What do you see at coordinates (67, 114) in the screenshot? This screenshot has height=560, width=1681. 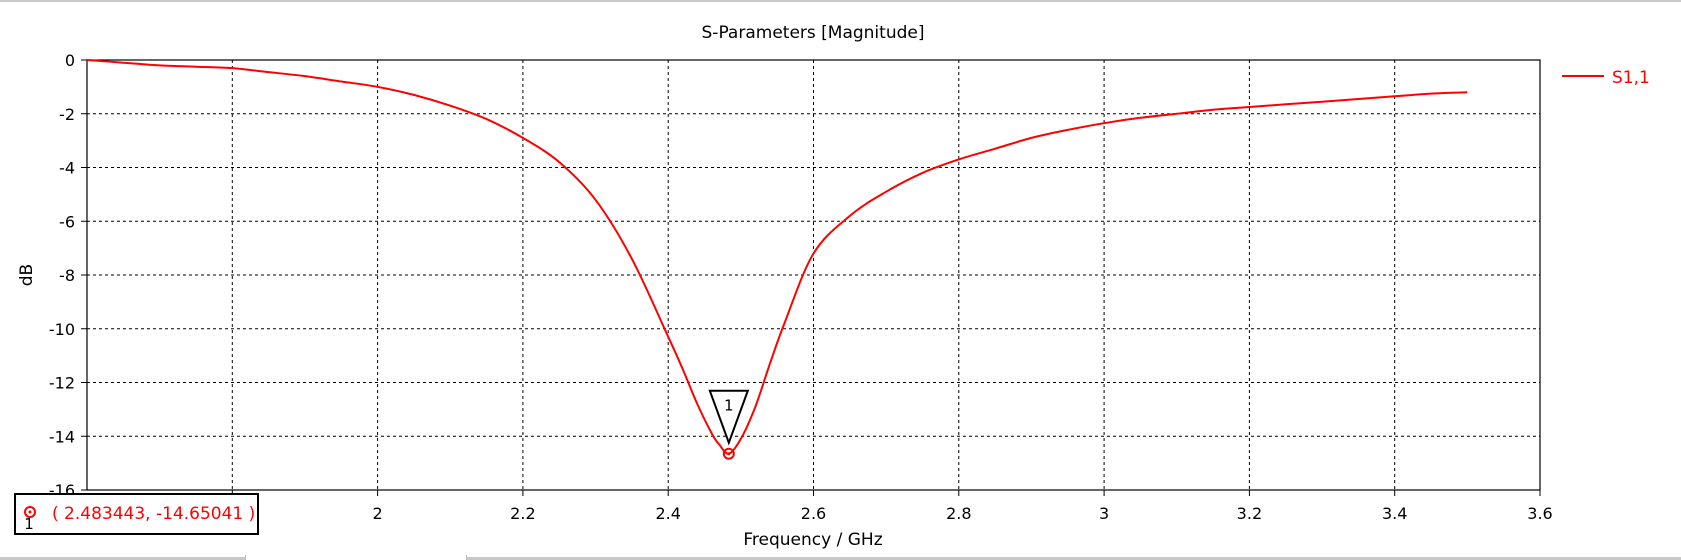 I see `y-tick-label: -2` at bounding box center [67, 114].